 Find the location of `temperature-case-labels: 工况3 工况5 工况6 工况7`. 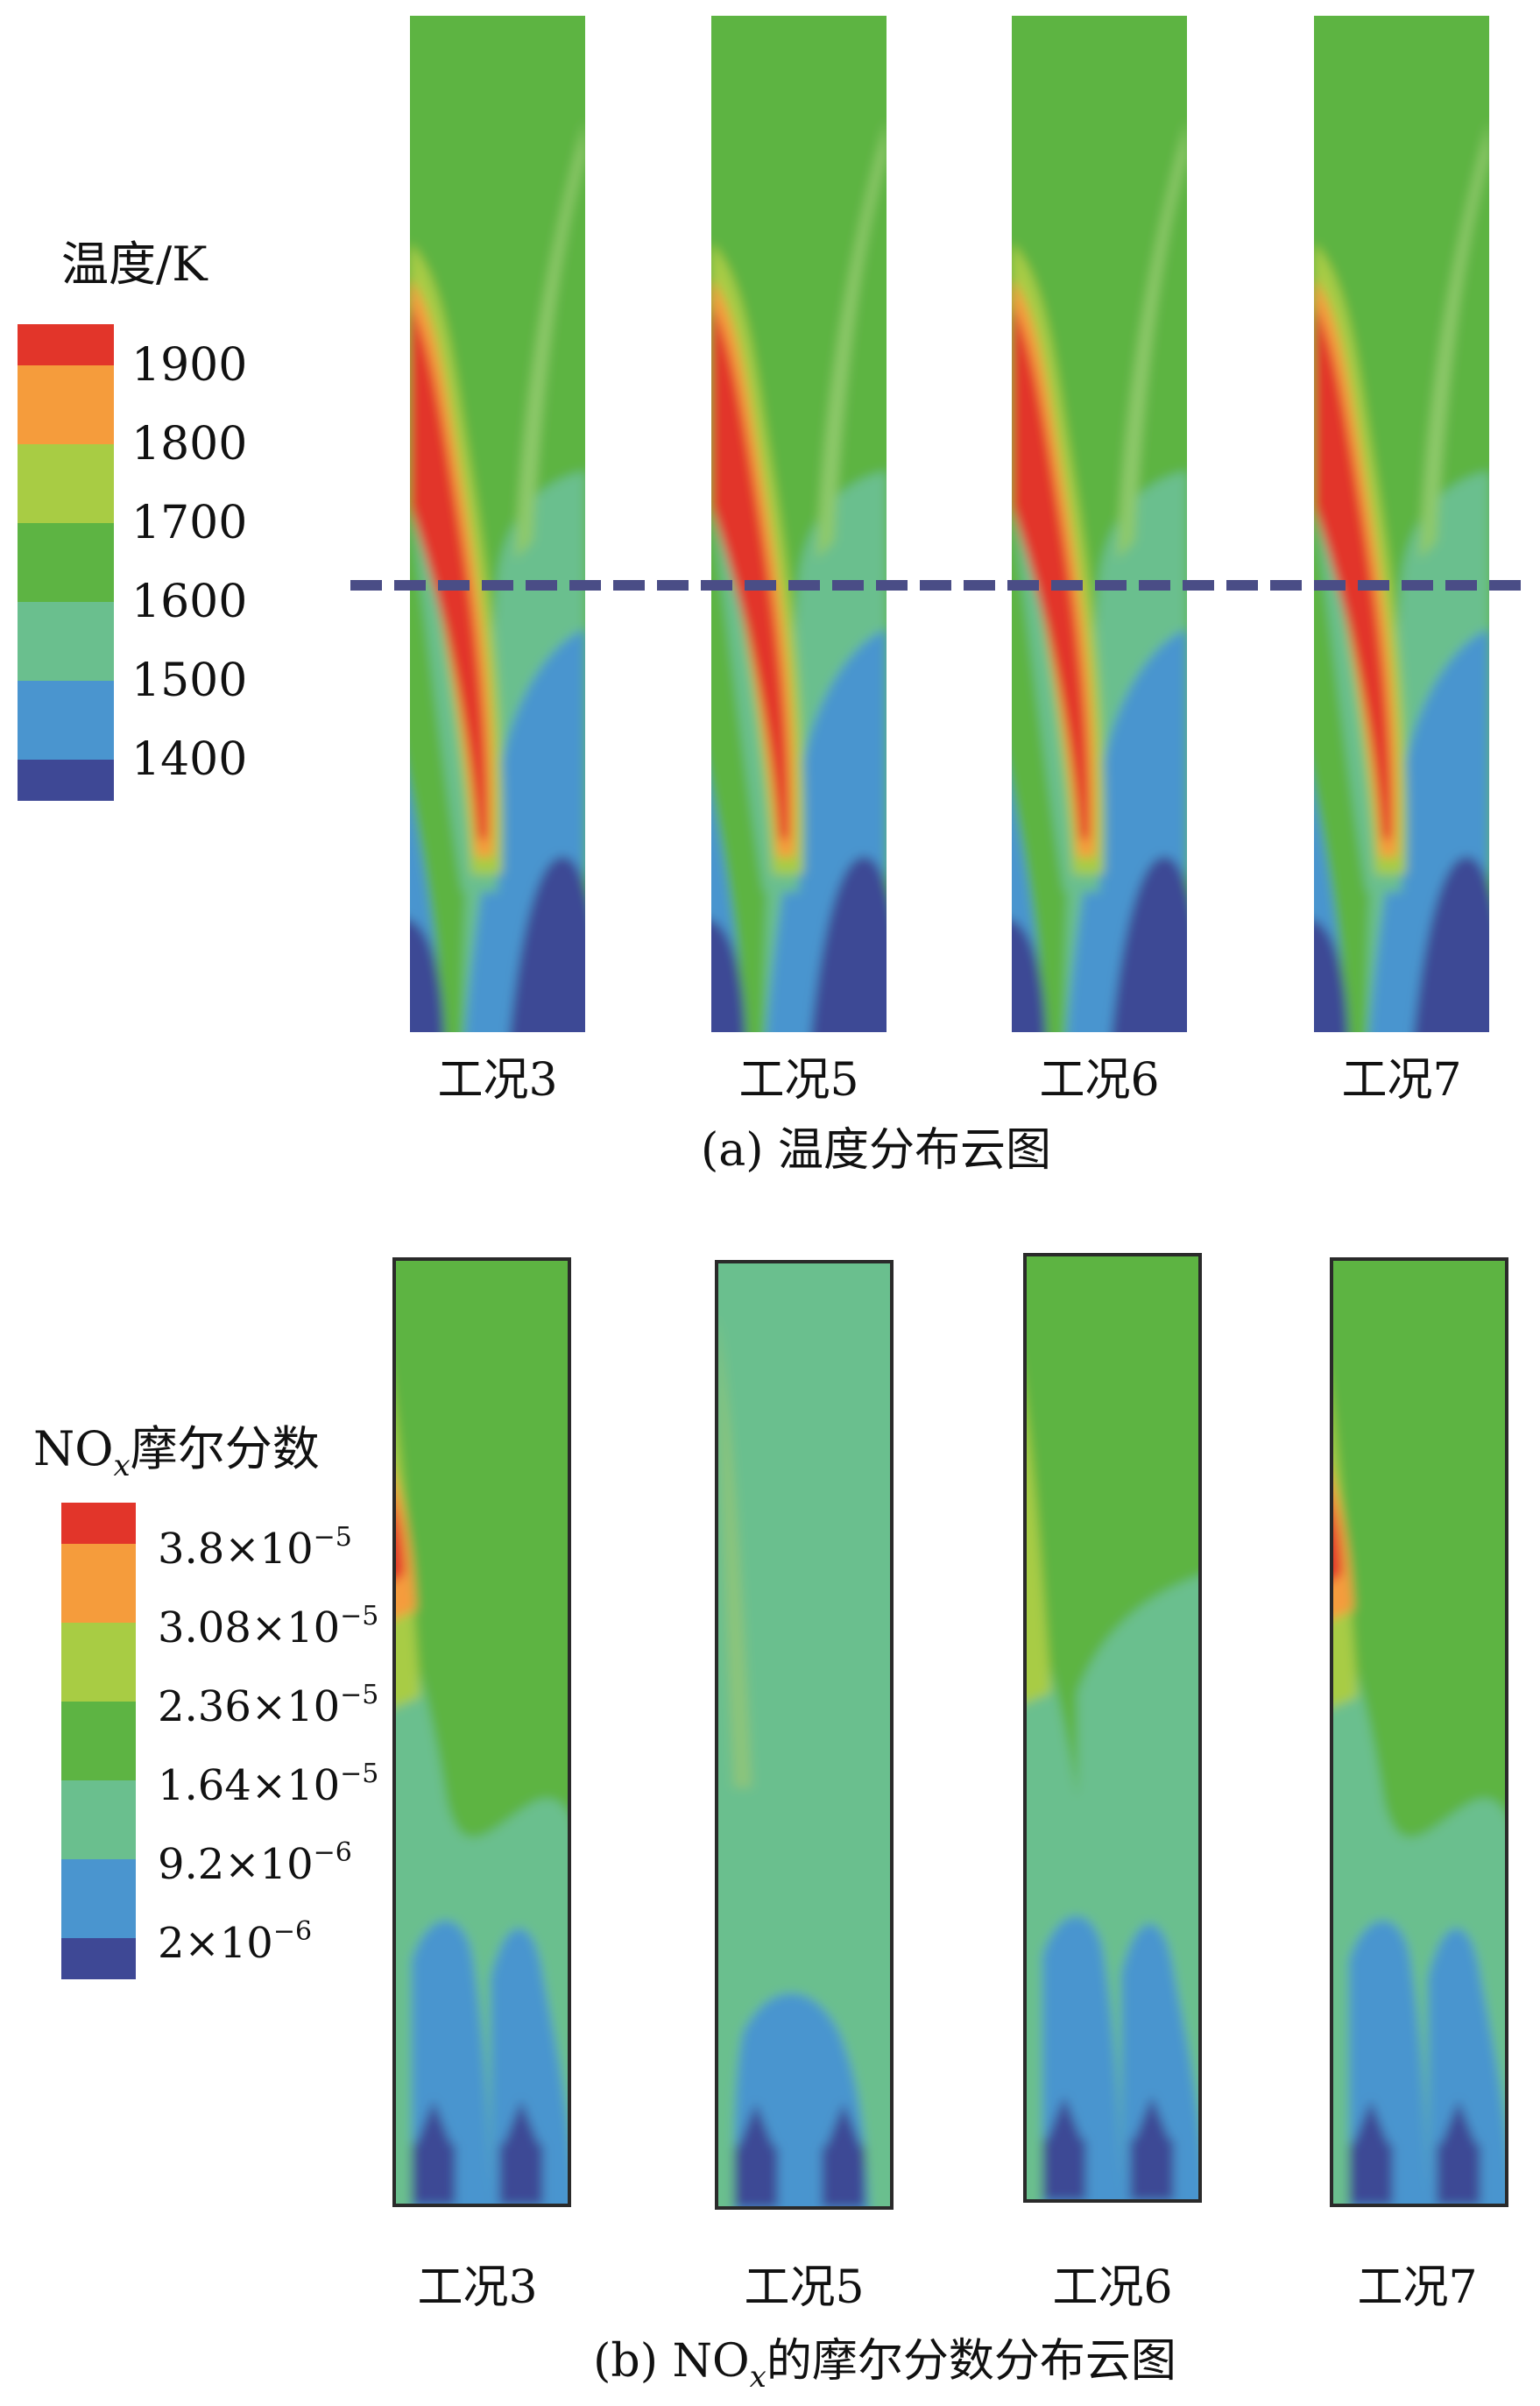

temperature-case-labels: 工况3 工况5 工况6 工况7 is located at coordinates (949, 1080).